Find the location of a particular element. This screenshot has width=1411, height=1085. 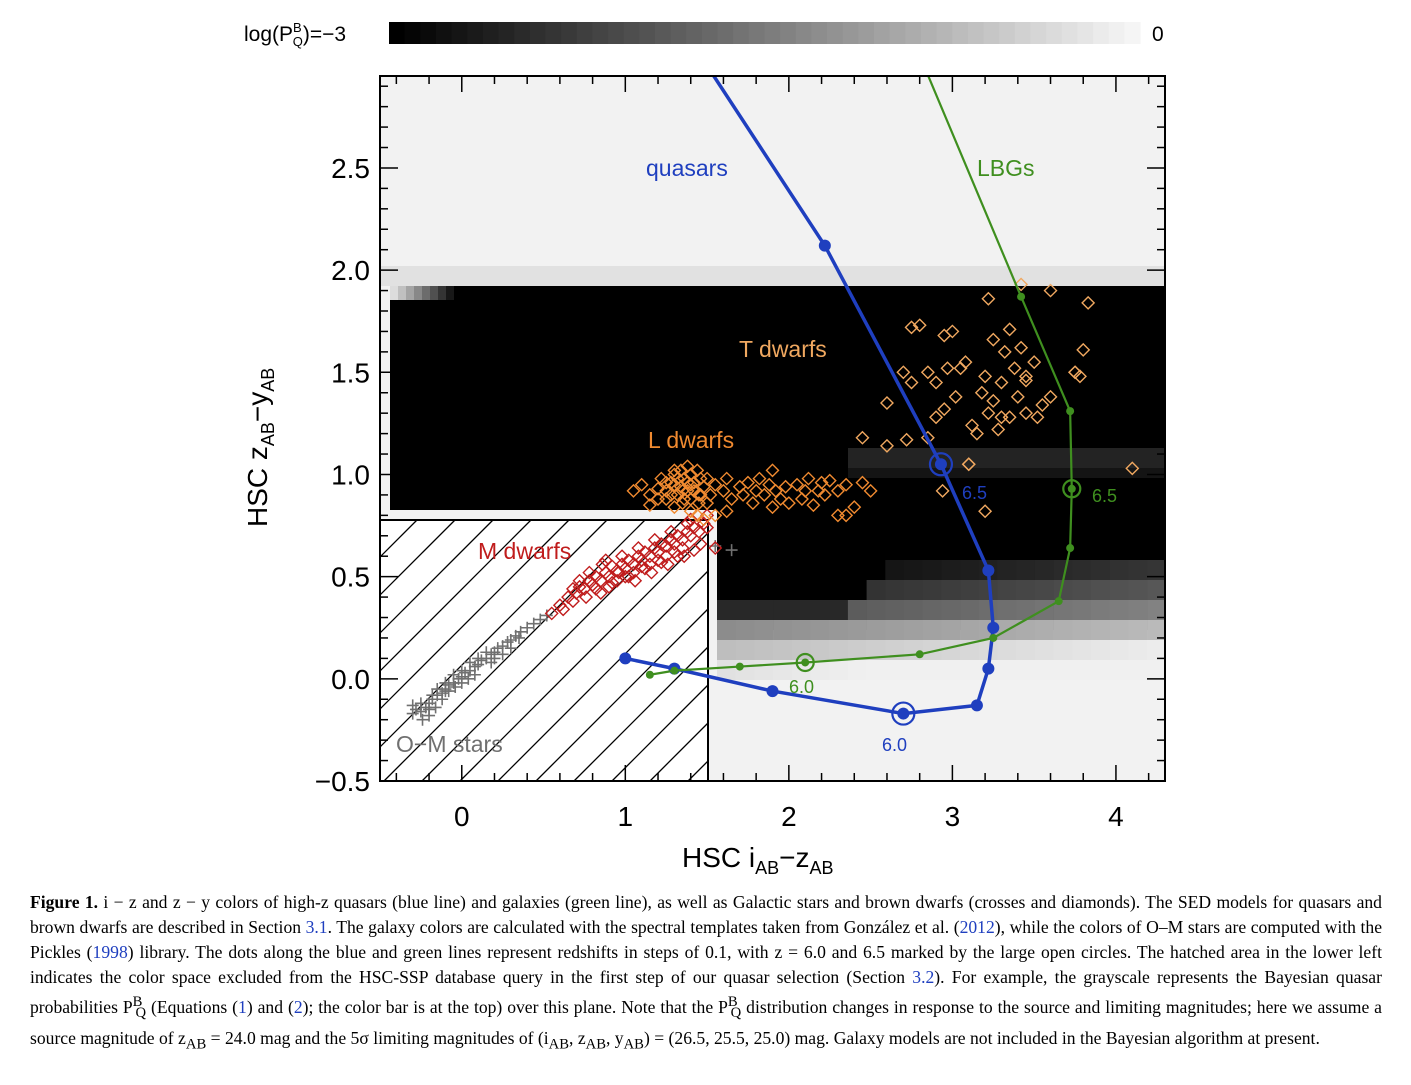

ref-equation: 1 is located at coordinates (242, 1006).